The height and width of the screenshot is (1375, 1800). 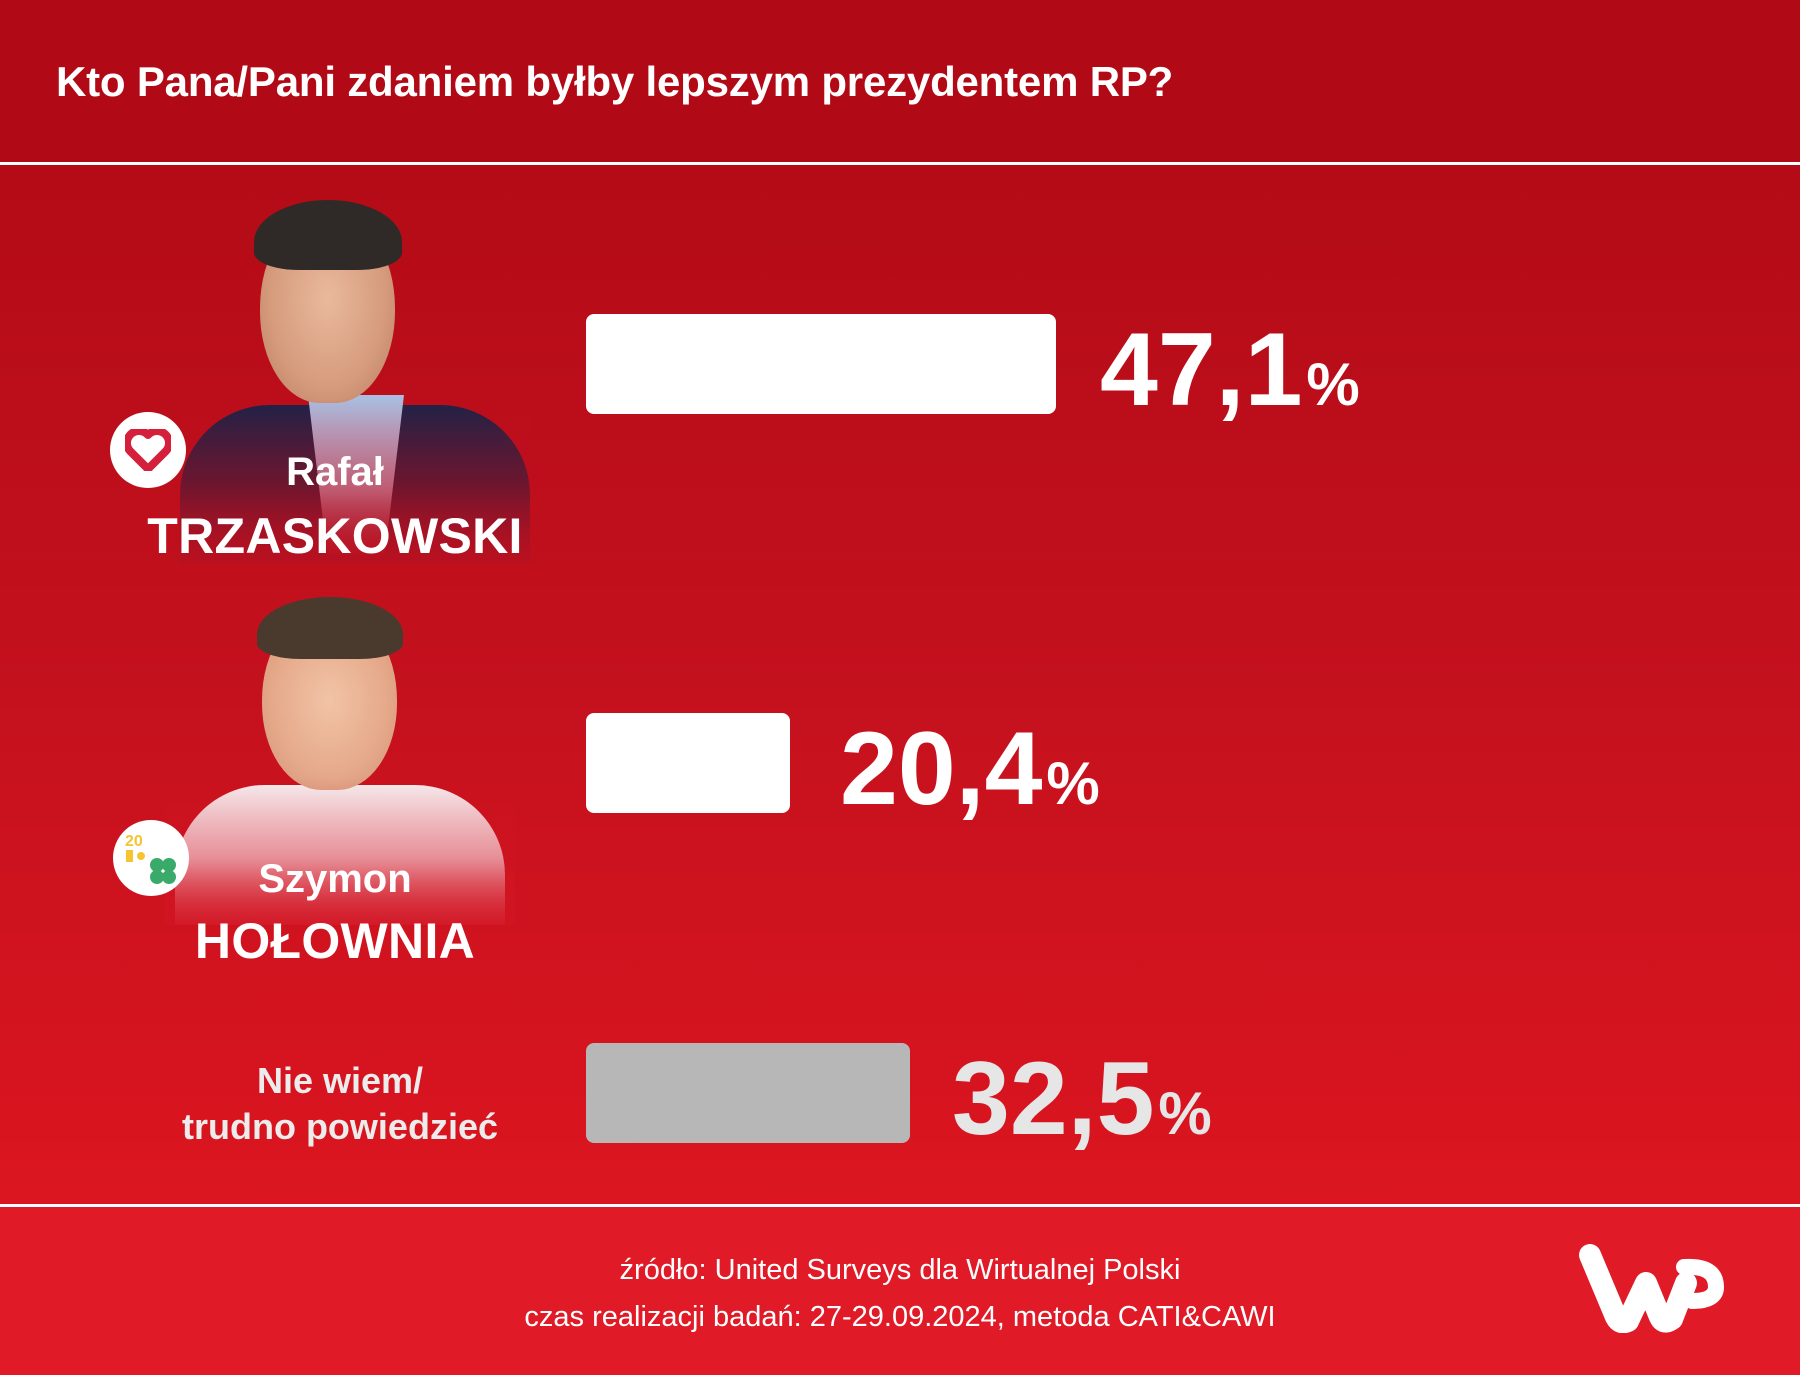 What do you see at coordinates (941, 769) in the screenshot?
I see `value-number: 20,4` at bounding box center [941, 769].